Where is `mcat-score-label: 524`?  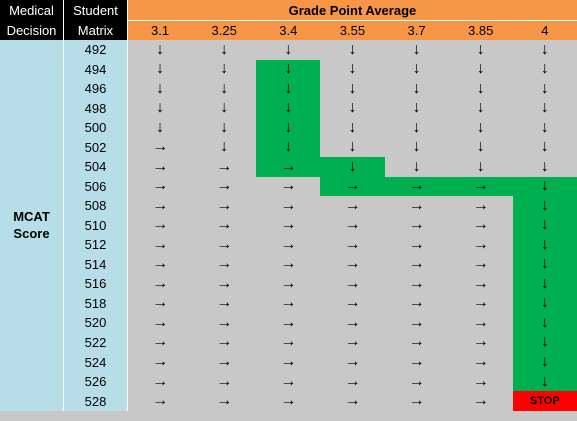
mcat-score-label: 524 is located at coordinates (96, 362).